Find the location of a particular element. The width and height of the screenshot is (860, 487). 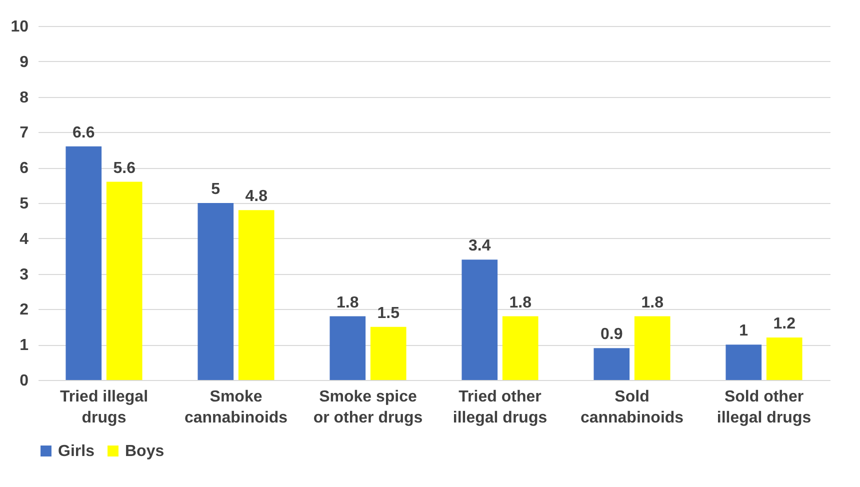

y-tick-label: 4 is located at coordinates (24, 239).